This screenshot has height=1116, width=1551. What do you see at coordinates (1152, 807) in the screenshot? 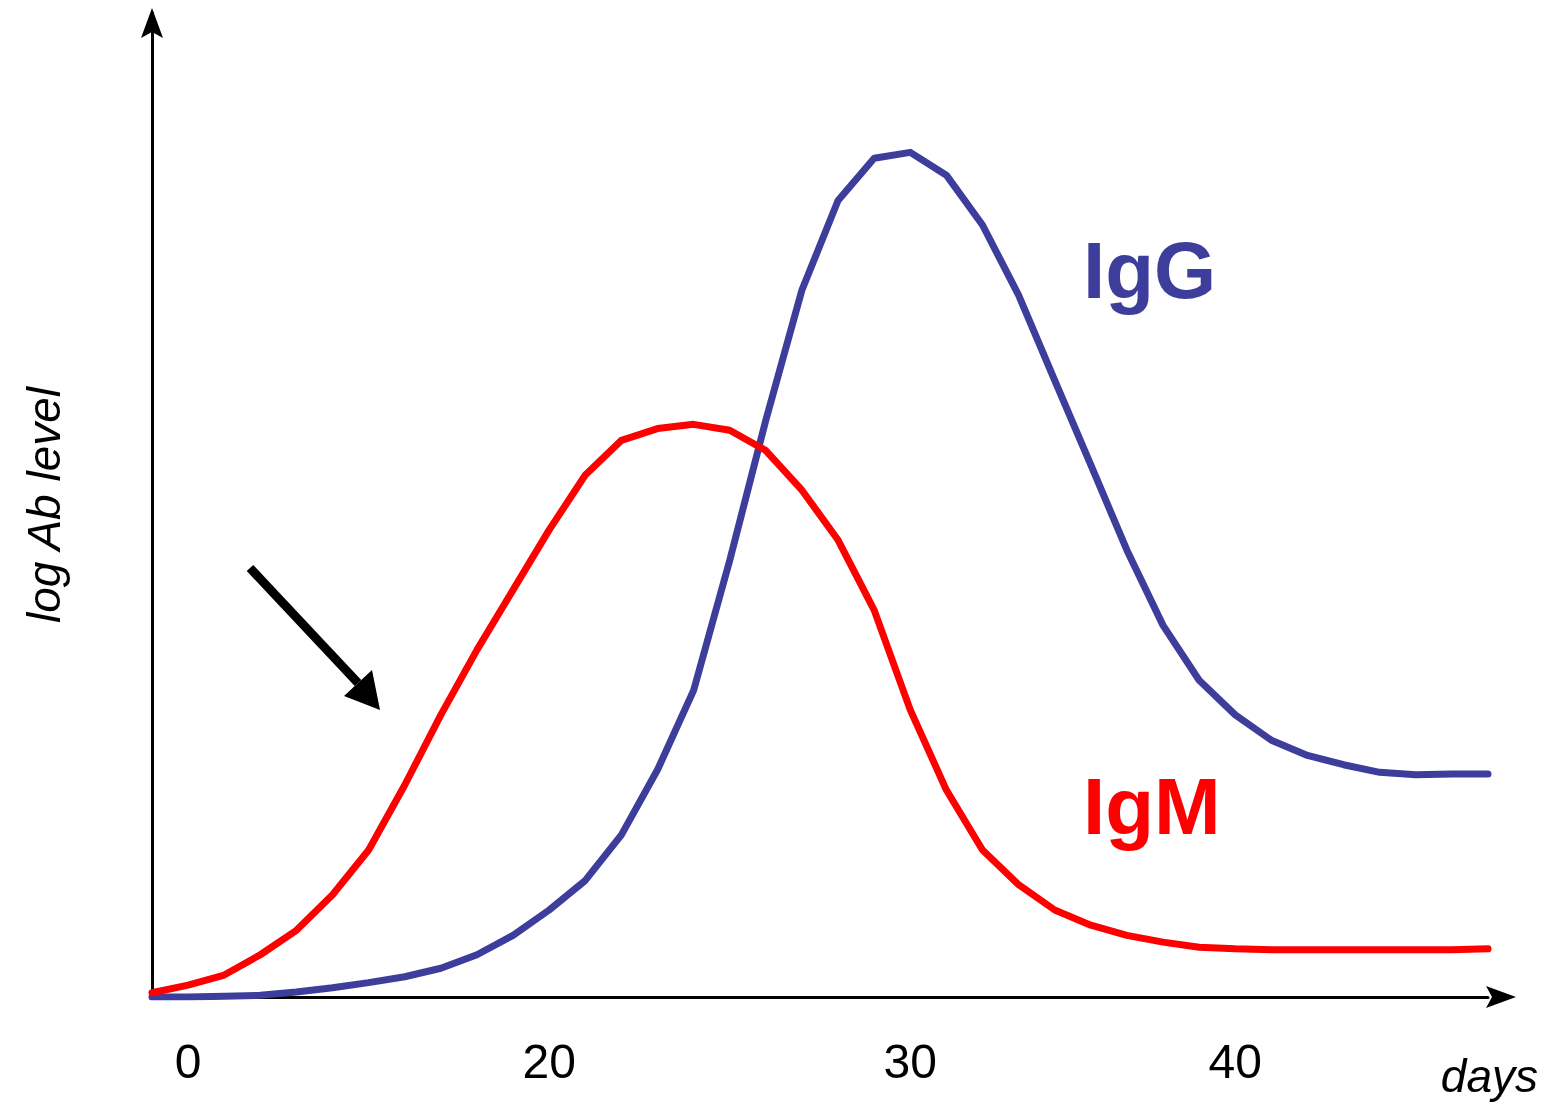
I see `series-label: IgM` at bounding box center [1152, 807].